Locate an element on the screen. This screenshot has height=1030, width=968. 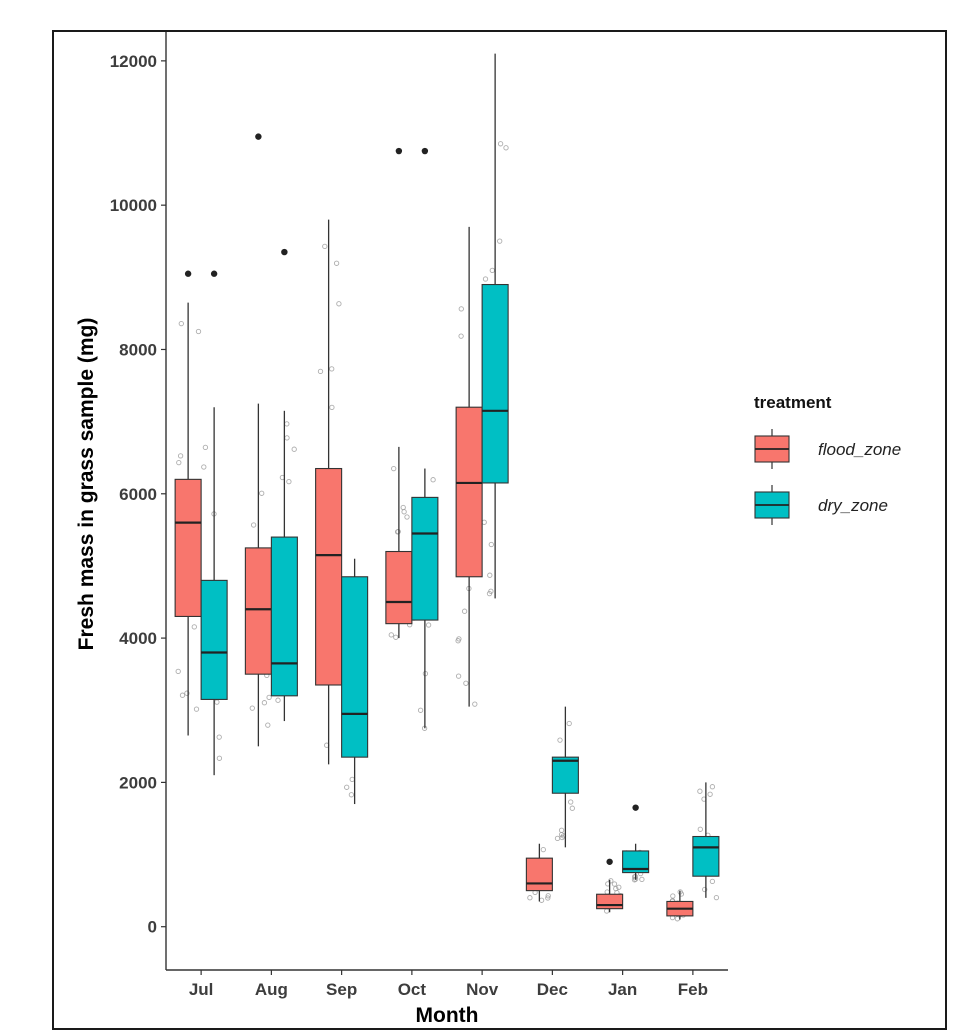
x-tick-label: Aug is located at coordinates (271, 989).